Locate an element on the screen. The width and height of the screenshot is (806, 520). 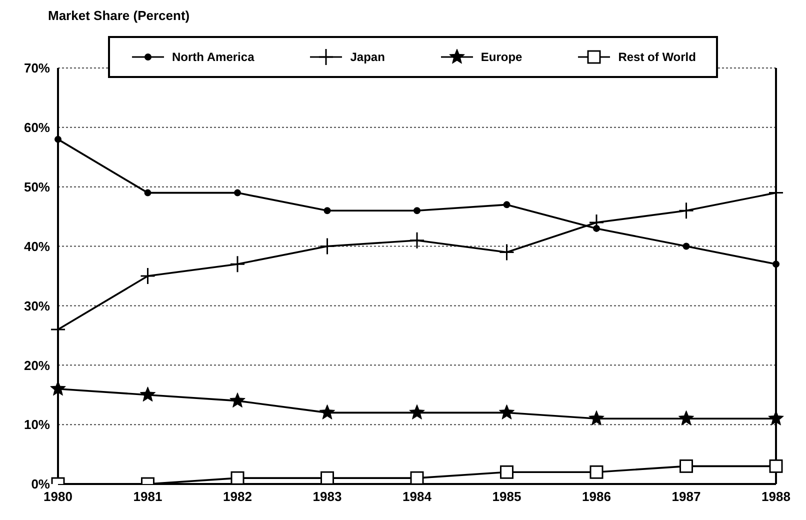
y-axis-title: Market Share (Percent) is located at coordinates (119, 15).